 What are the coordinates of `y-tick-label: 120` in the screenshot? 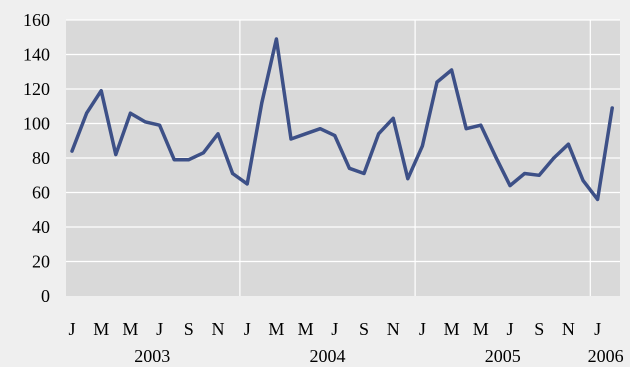 It's located at (36, 89).